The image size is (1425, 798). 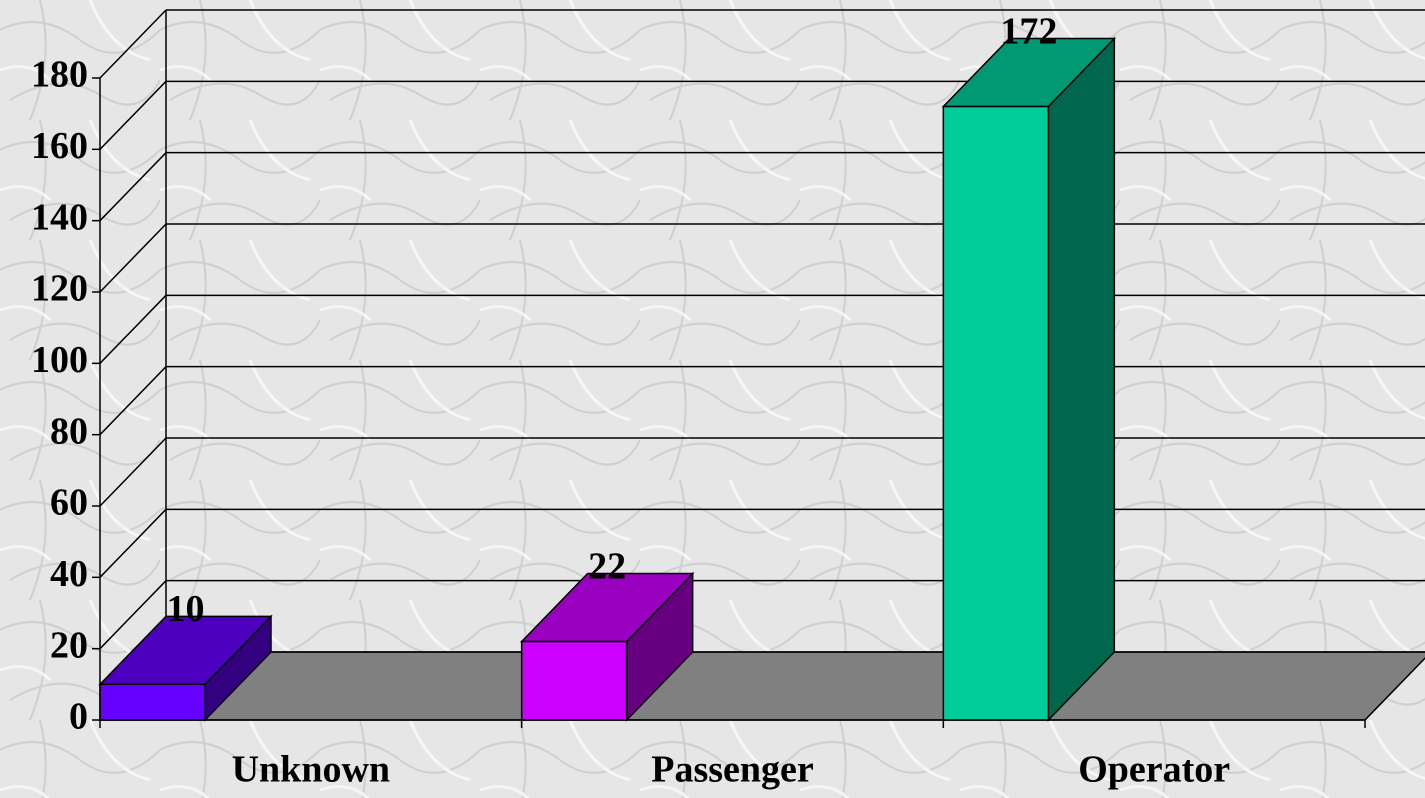 What do you see at coordinates (732, 770) in the screenshot?
I see `x-tick-label: Passenger` at bounding box center [732, 770].